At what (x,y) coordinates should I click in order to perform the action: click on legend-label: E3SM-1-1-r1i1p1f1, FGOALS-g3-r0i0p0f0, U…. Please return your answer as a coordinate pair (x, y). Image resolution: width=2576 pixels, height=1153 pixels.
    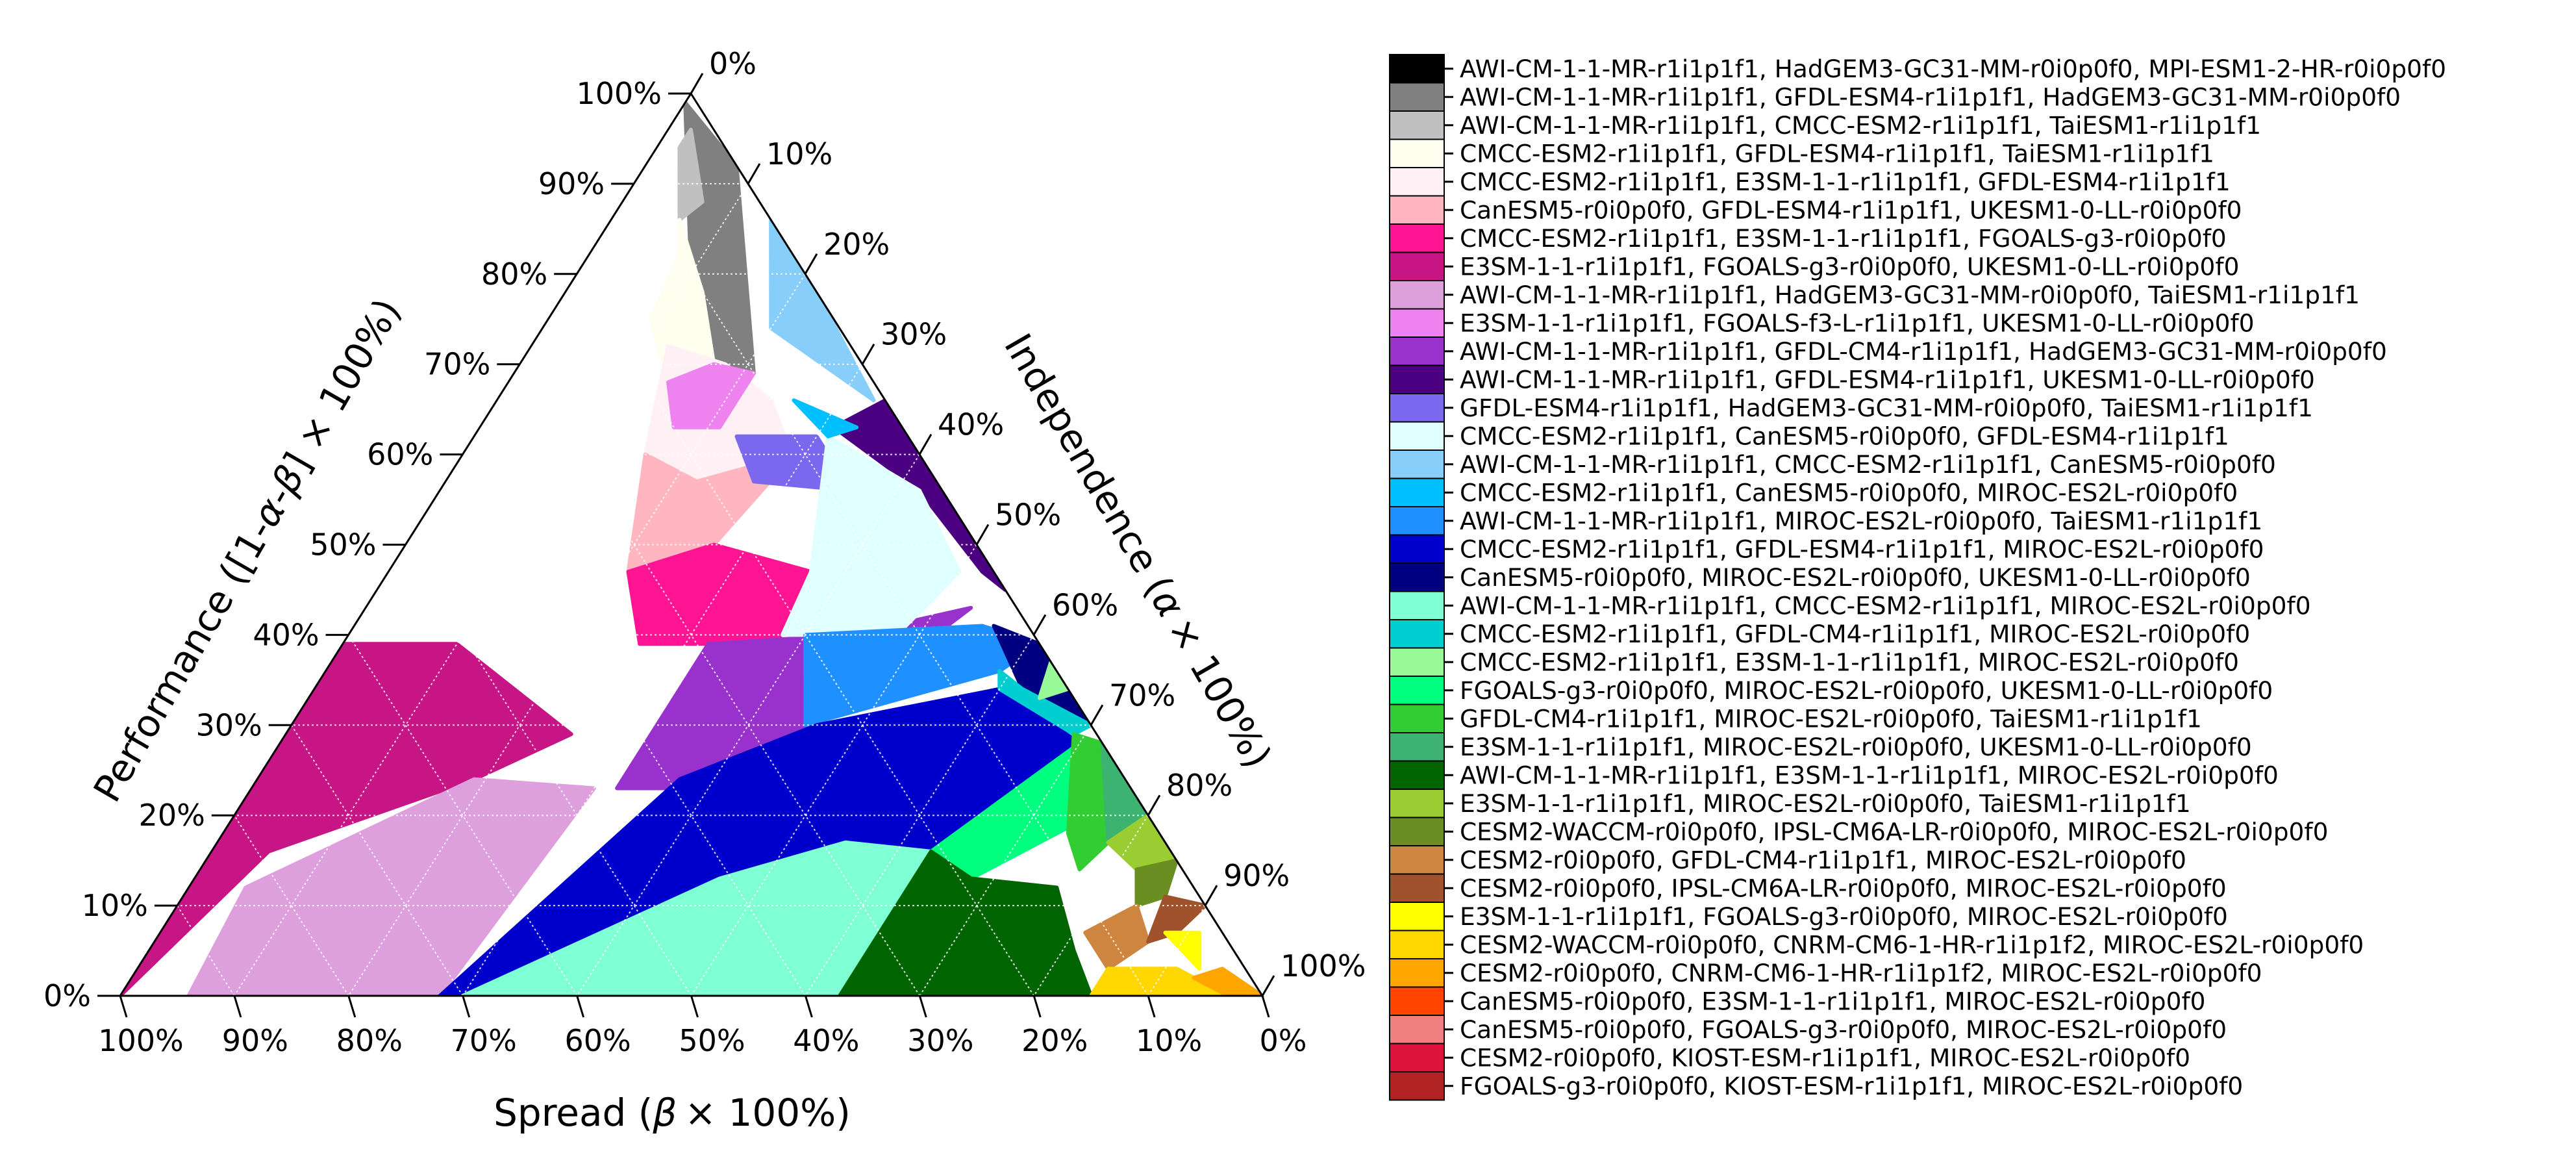
    Looking at the image, I should click on (1849, 266).